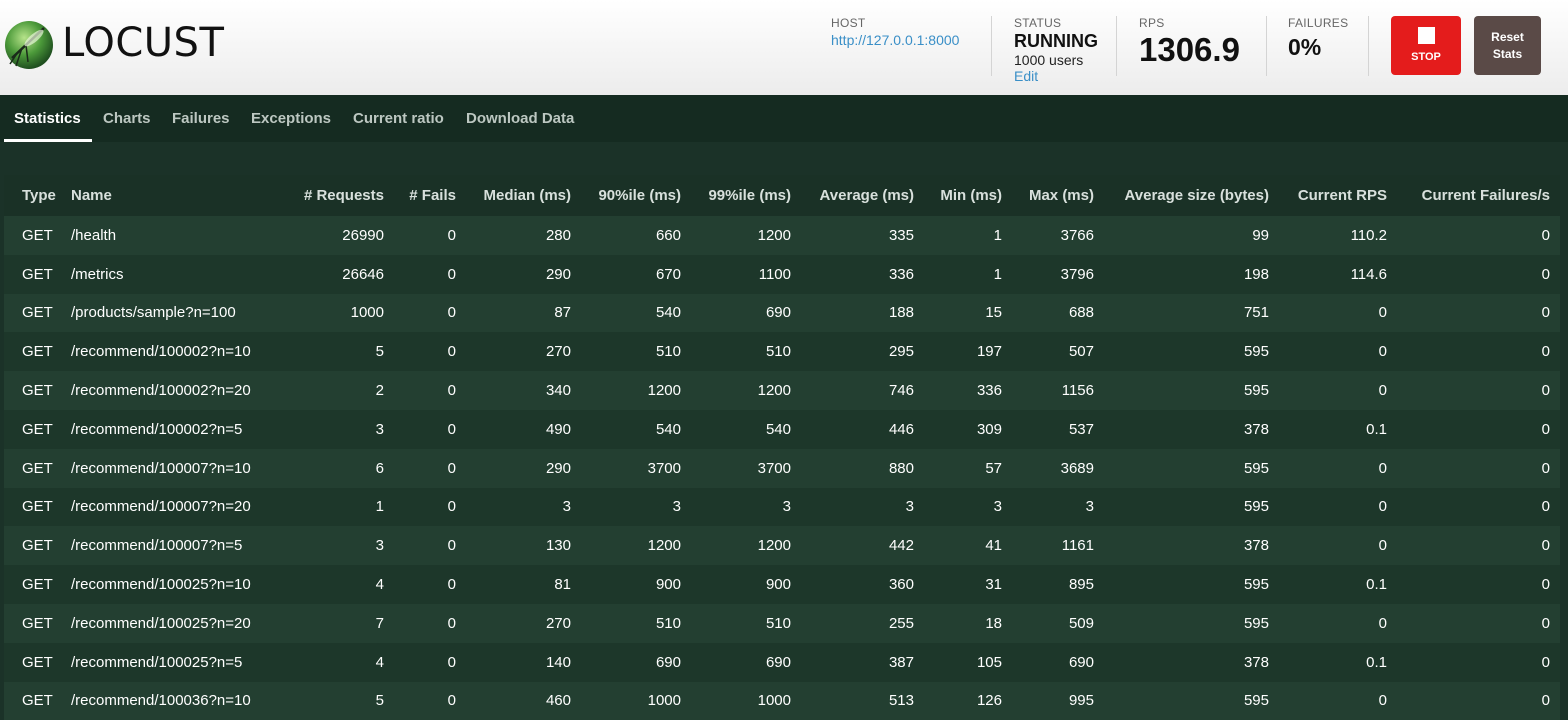 The width and height of the screenshot is (1568, 720). Describe the element at coordinates (746, 195) in the screenshot. I see `column-header-p99: 99%ile (ms)` at that location.